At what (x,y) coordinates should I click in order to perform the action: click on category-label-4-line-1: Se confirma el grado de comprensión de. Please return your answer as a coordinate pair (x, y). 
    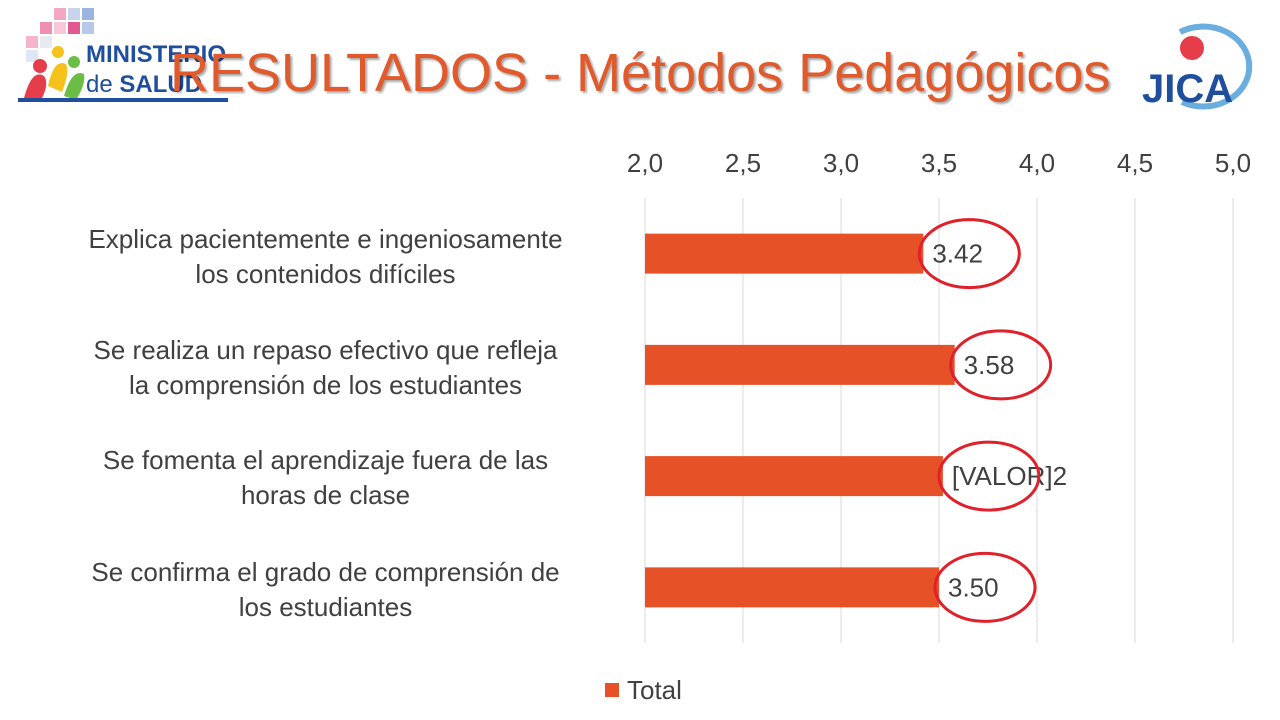
    Looking at the image, I should click on (325, 572).